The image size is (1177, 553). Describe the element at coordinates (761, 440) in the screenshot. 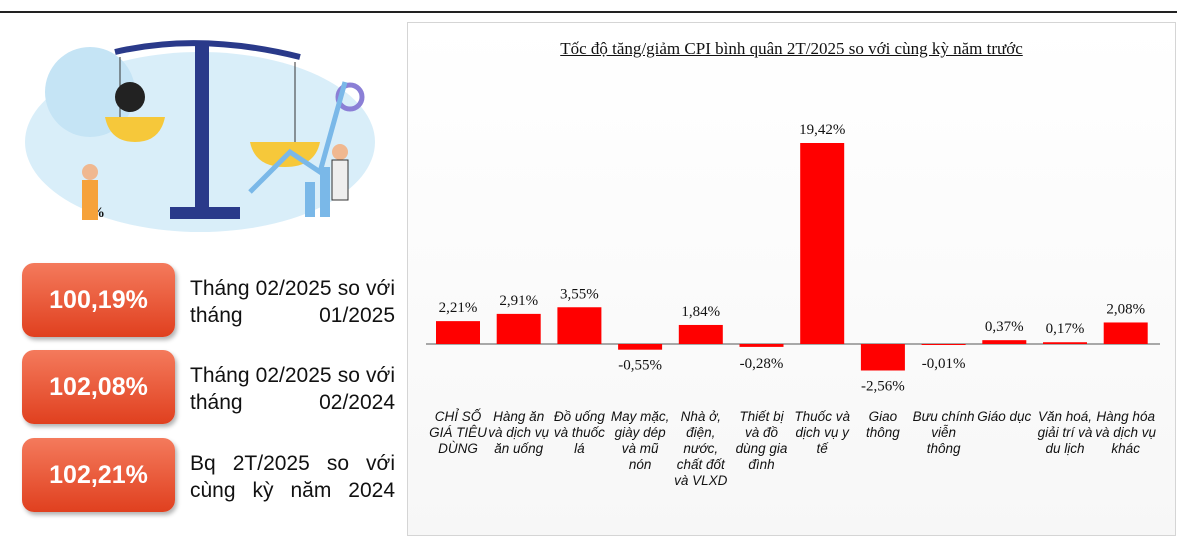

I see `category-label: Thiết bị và đồ dùng gia đình` at that location.